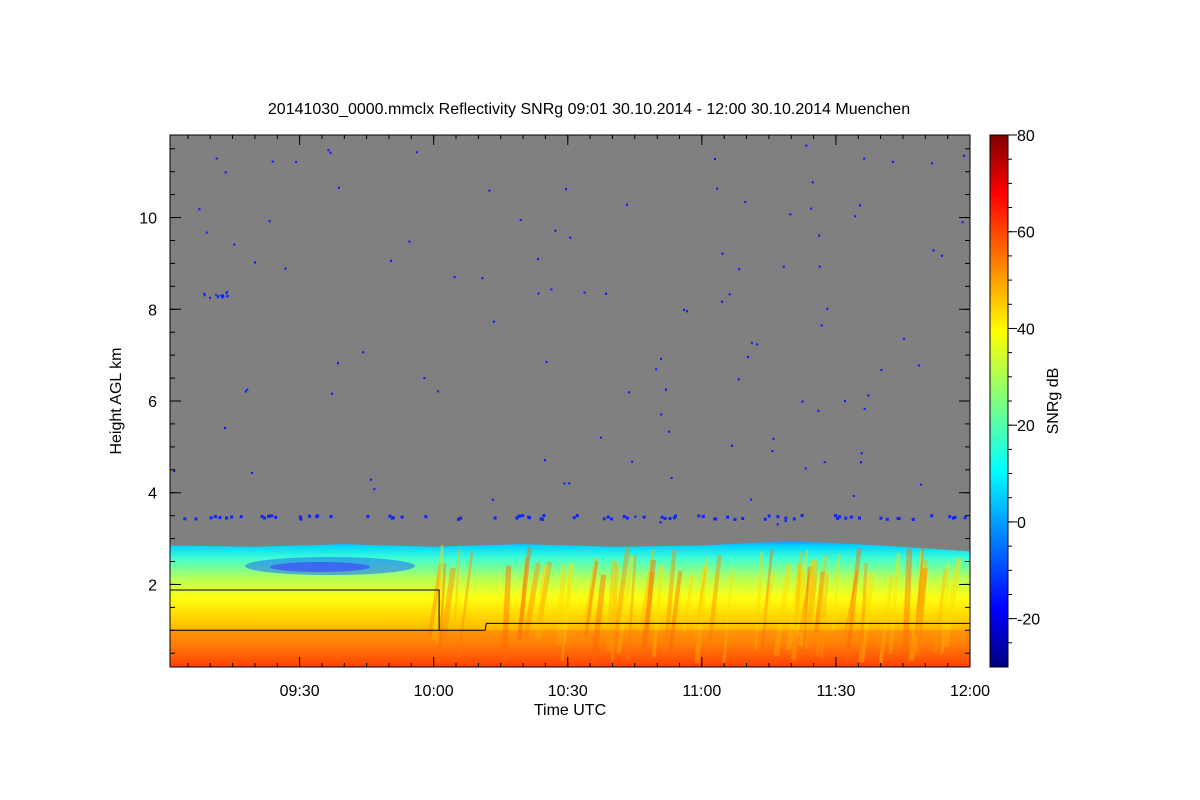  Describe the element at coordinates (570, 648) in the screenshot. I see `near-surface-band` at that location.